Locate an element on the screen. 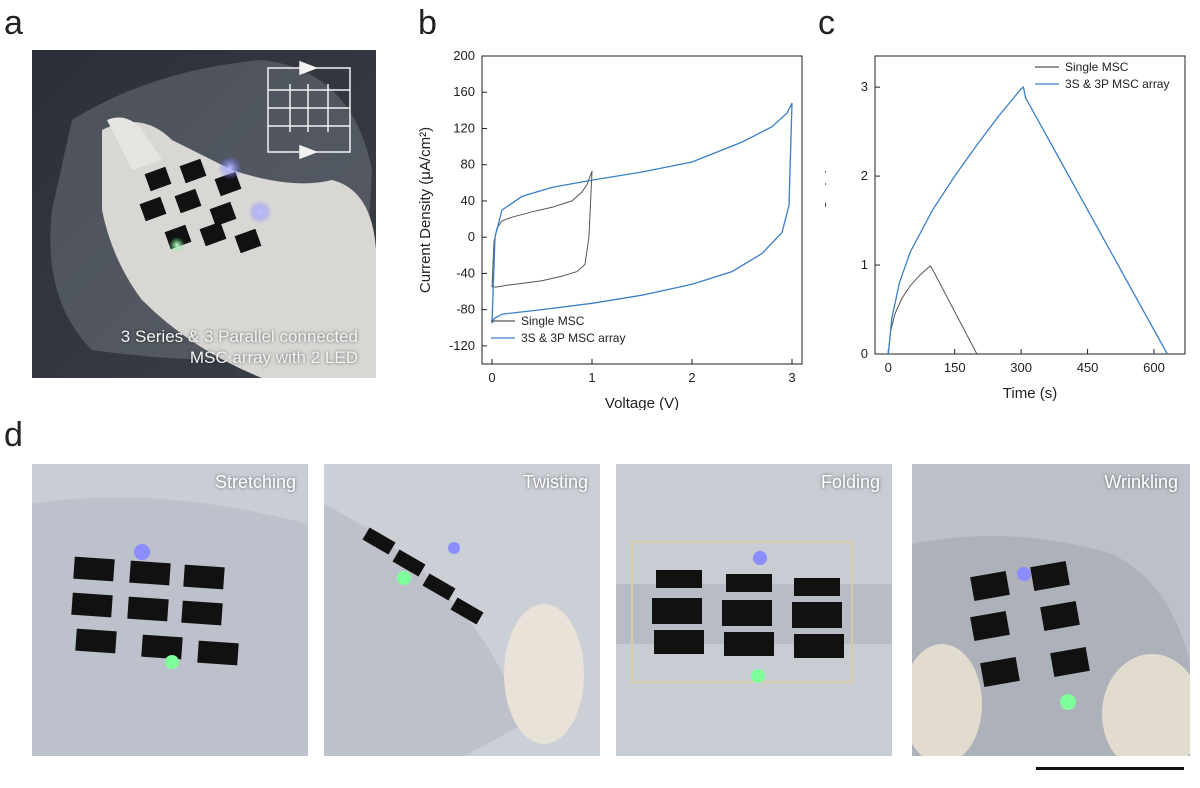 This screenshot has width=1200, height=788. wrinkling-illustration is located at coordinates (1051, 610).